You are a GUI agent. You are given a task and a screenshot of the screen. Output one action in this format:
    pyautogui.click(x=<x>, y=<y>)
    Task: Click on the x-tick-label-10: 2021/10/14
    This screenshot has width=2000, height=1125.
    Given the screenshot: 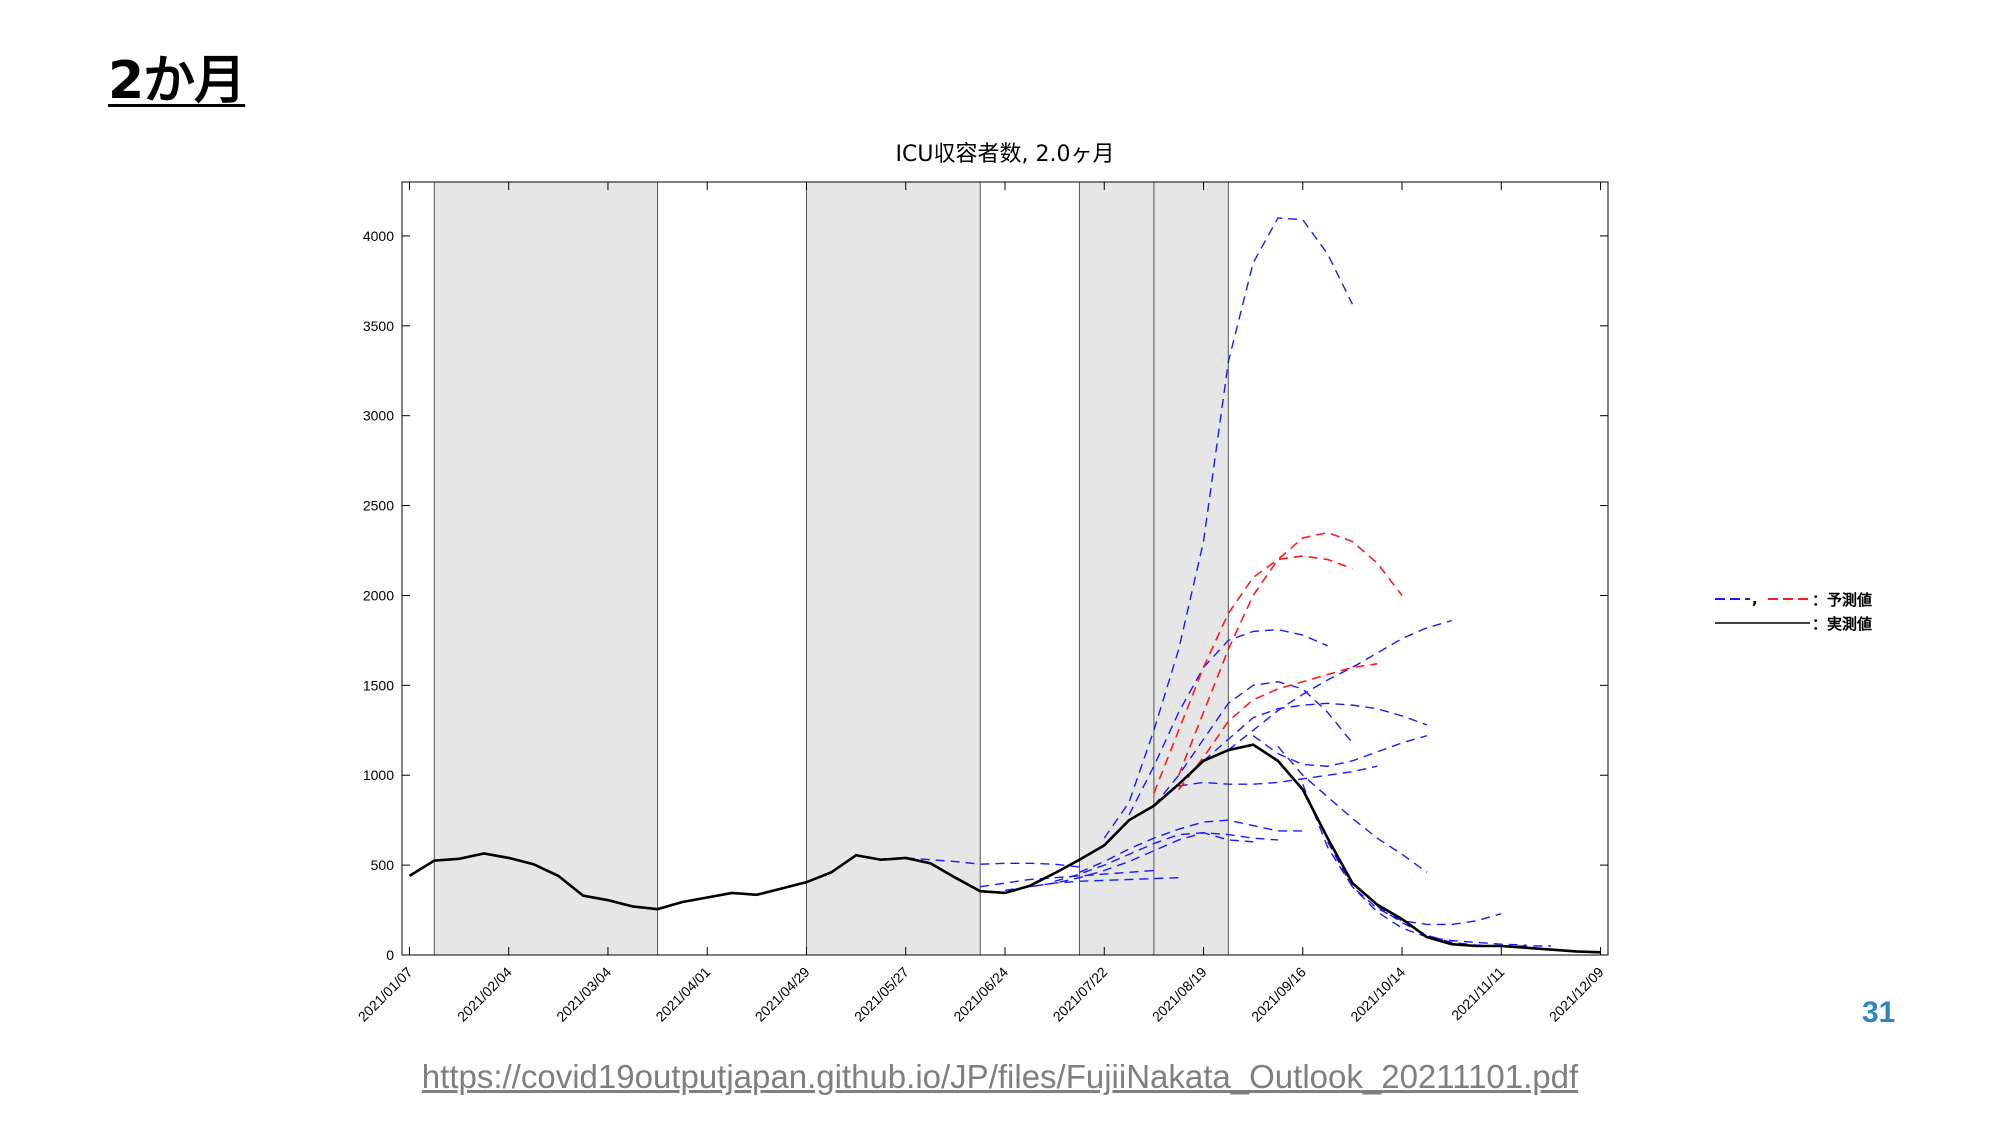 What is the action you would take?
    pyautogui.click(x=1377, y=994)
    